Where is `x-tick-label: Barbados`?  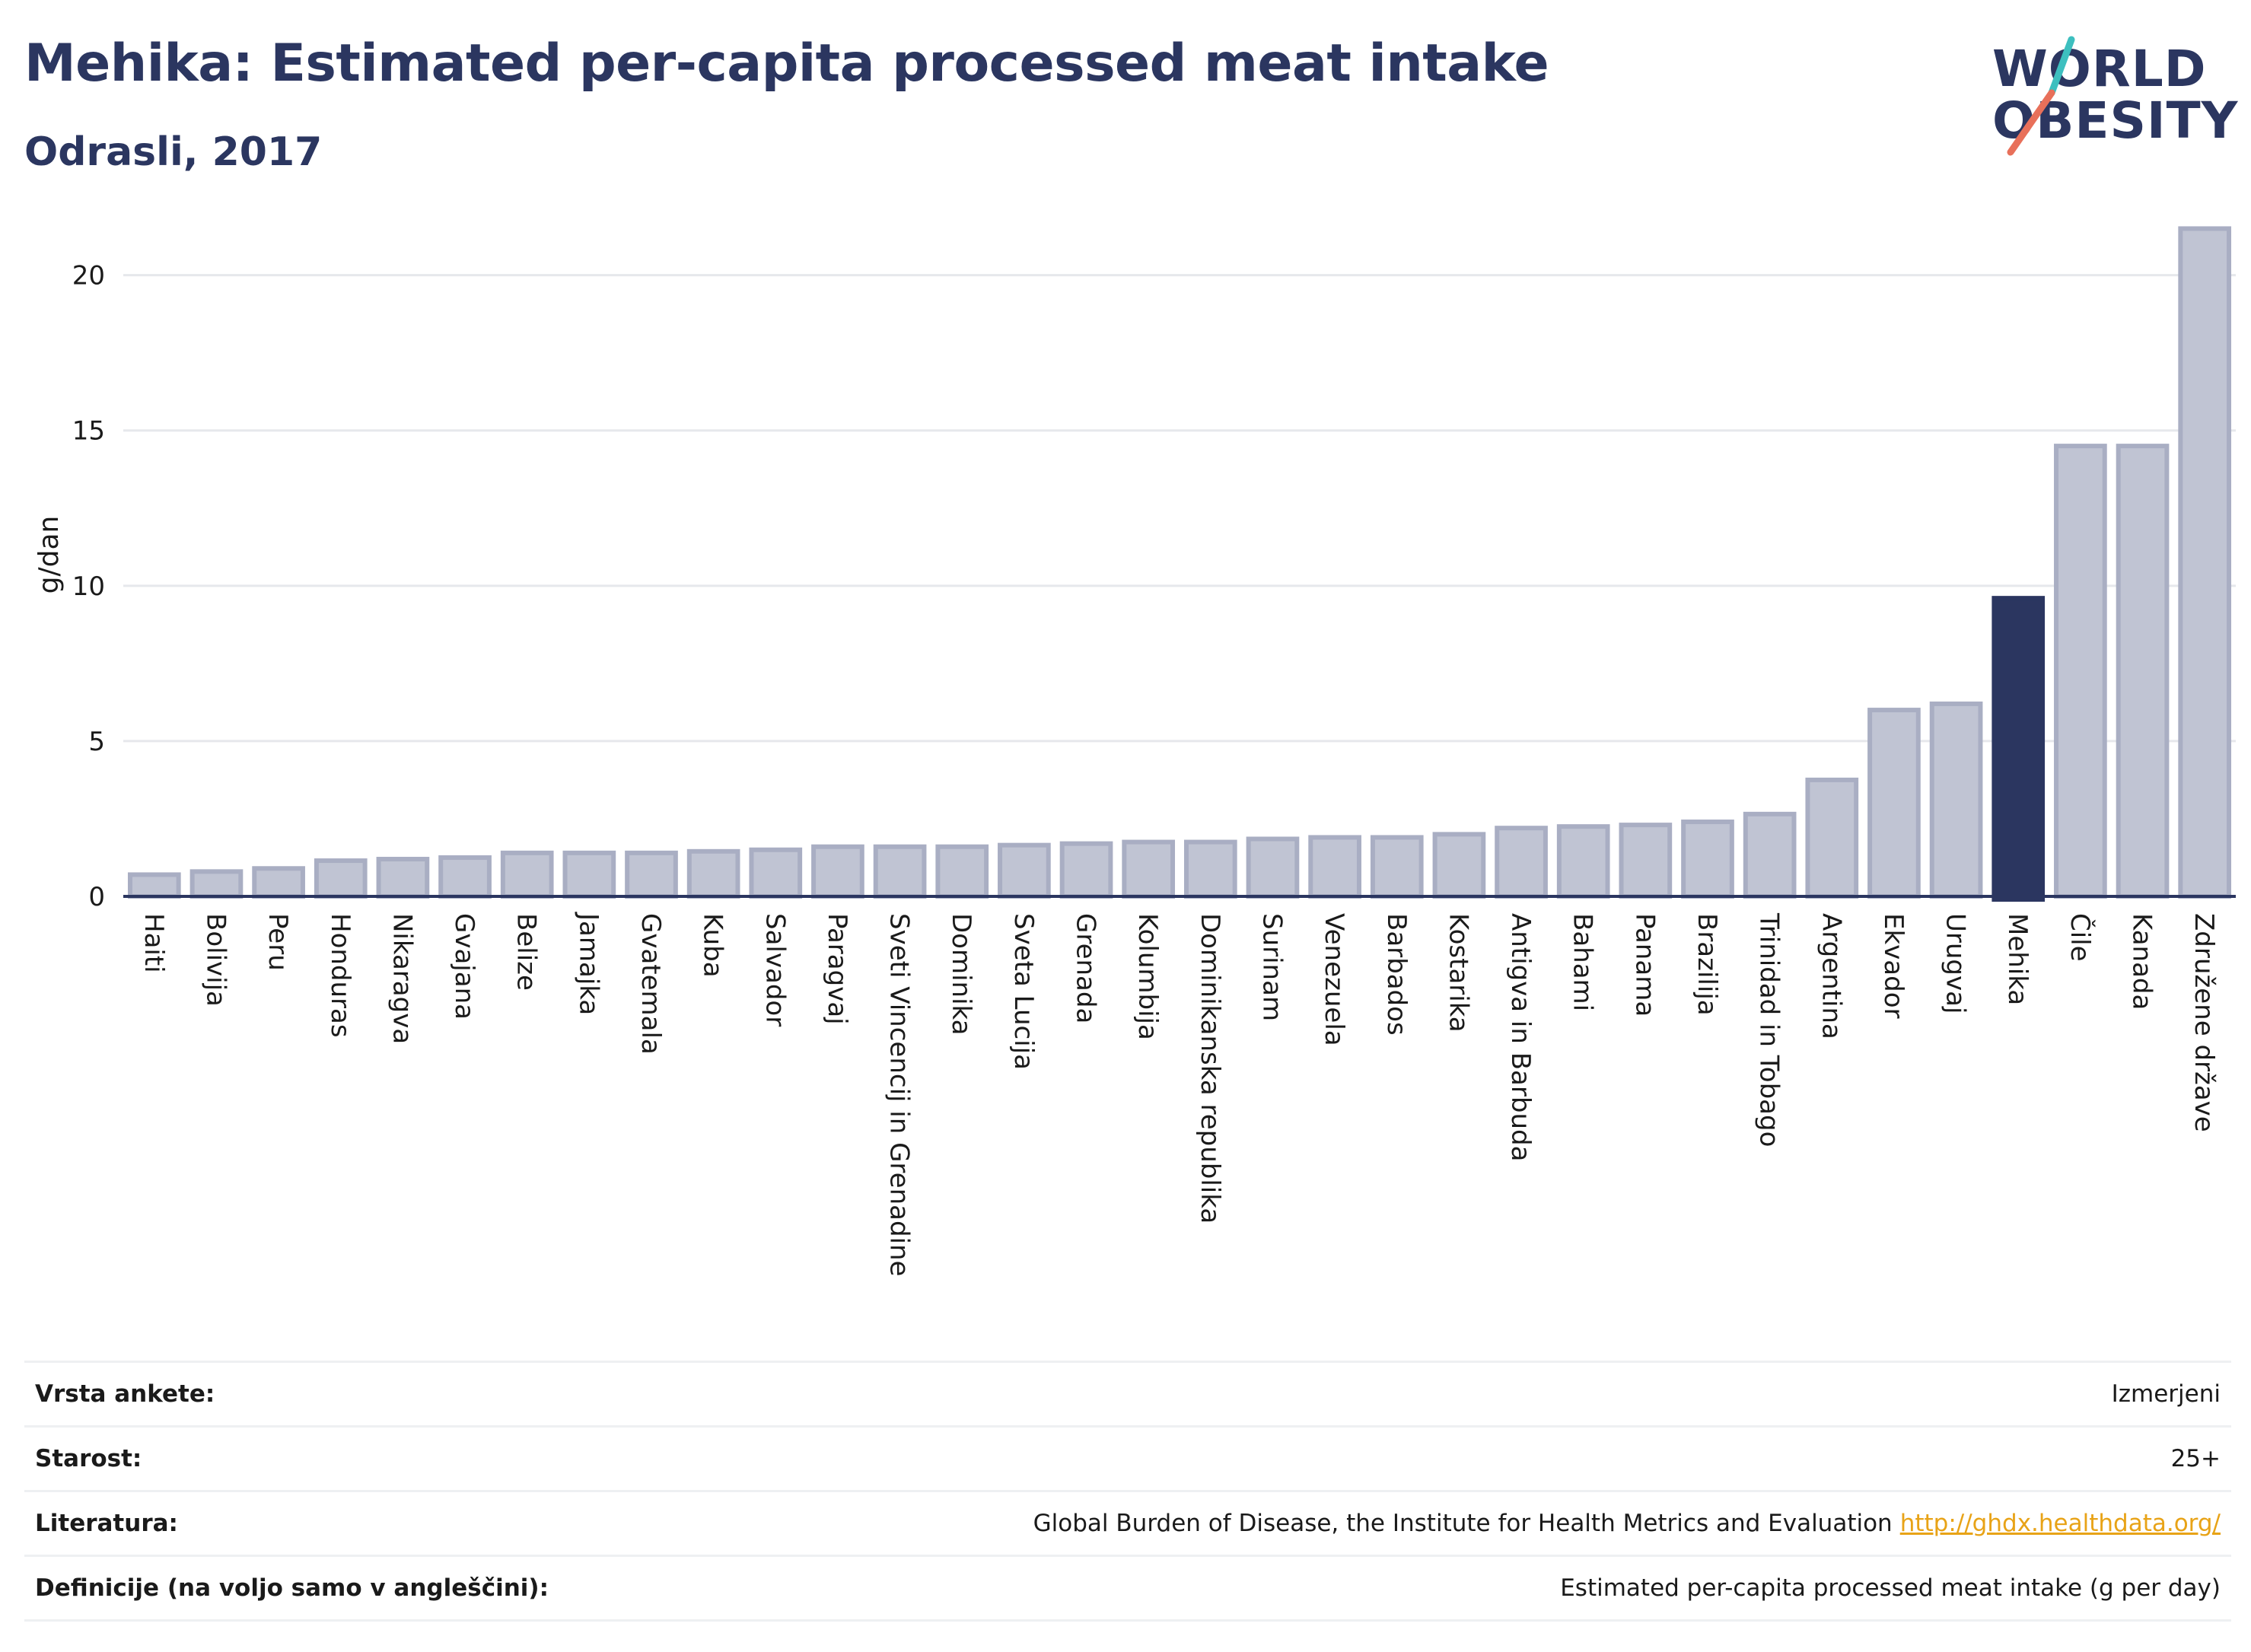 x-tick-label: Barbados is located at coordinates (1396, 974).